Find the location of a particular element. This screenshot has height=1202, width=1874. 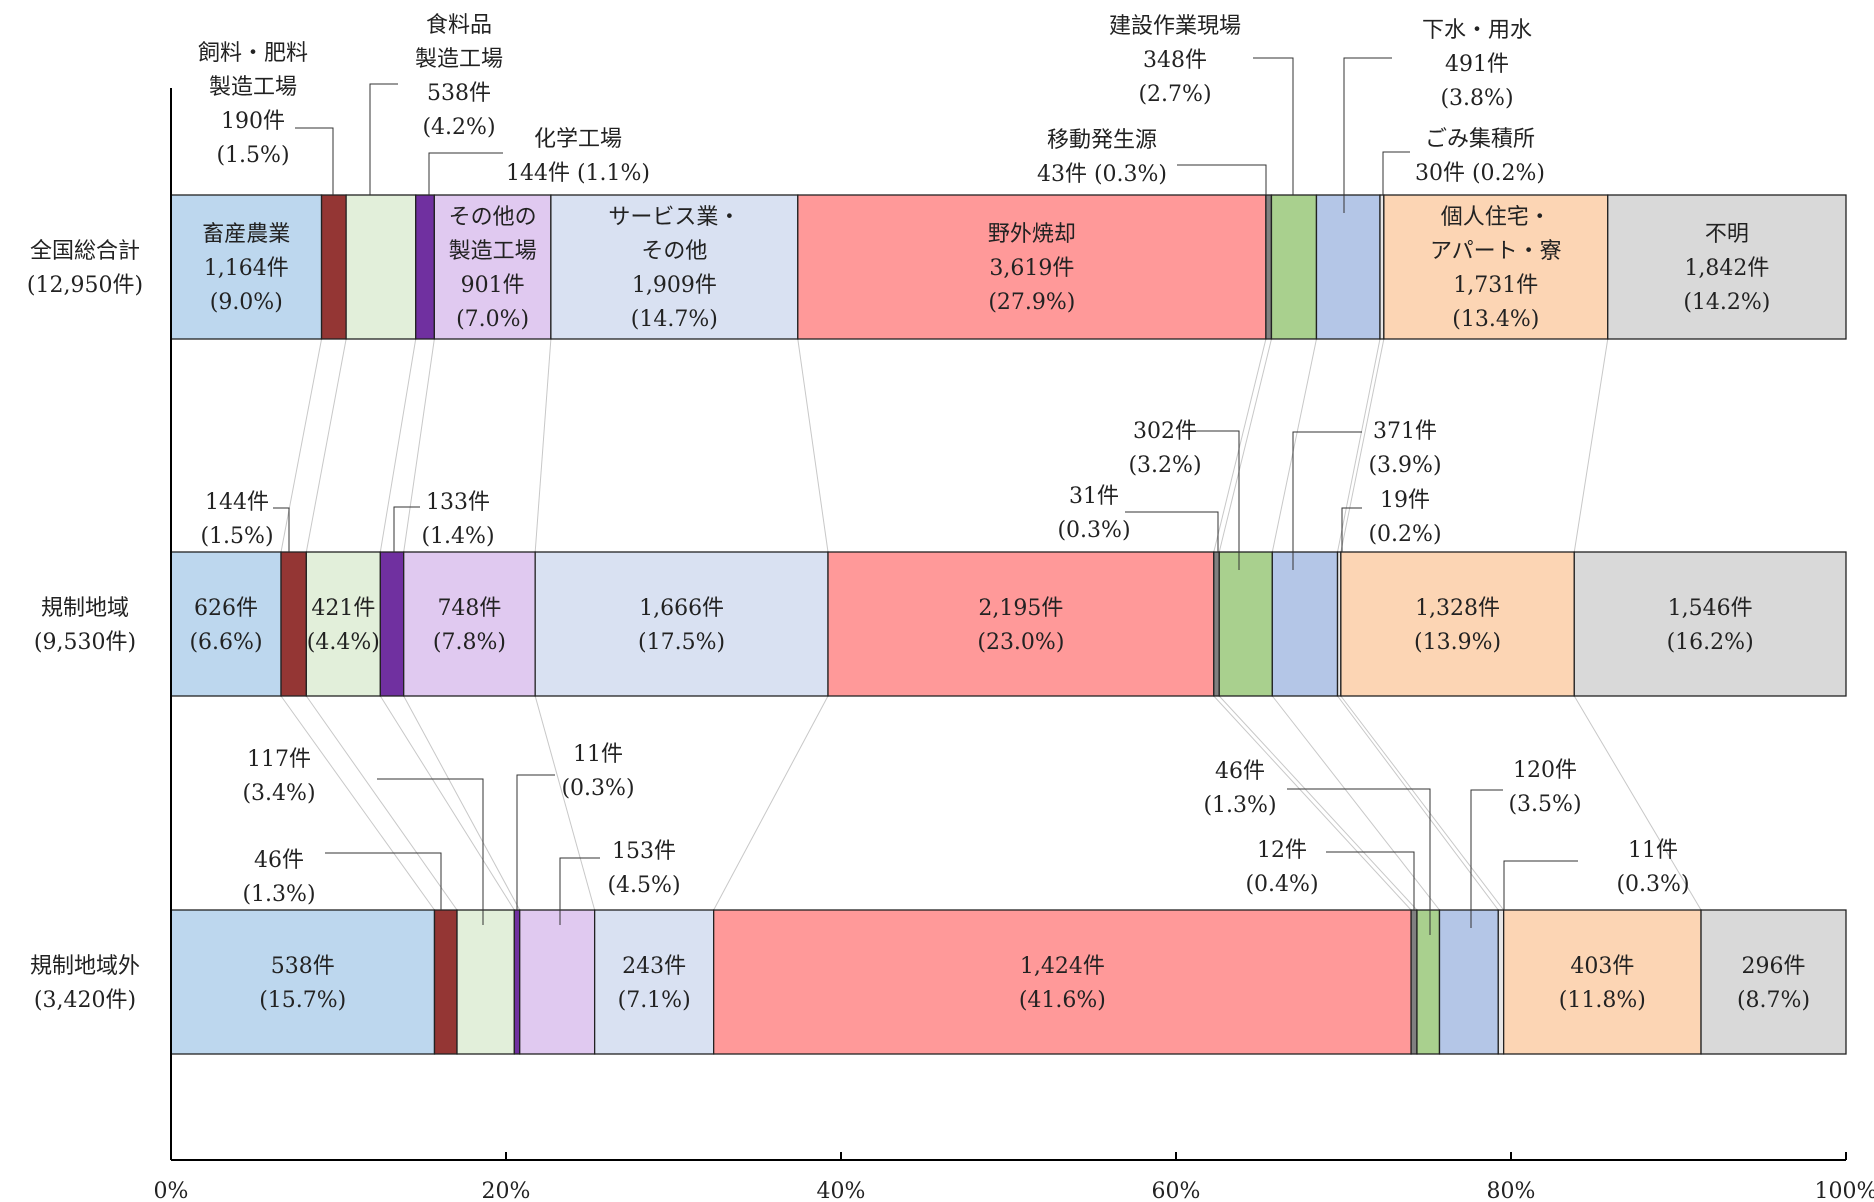

data-label: 403件(11.8%) is located at coordinates (1602, 983).